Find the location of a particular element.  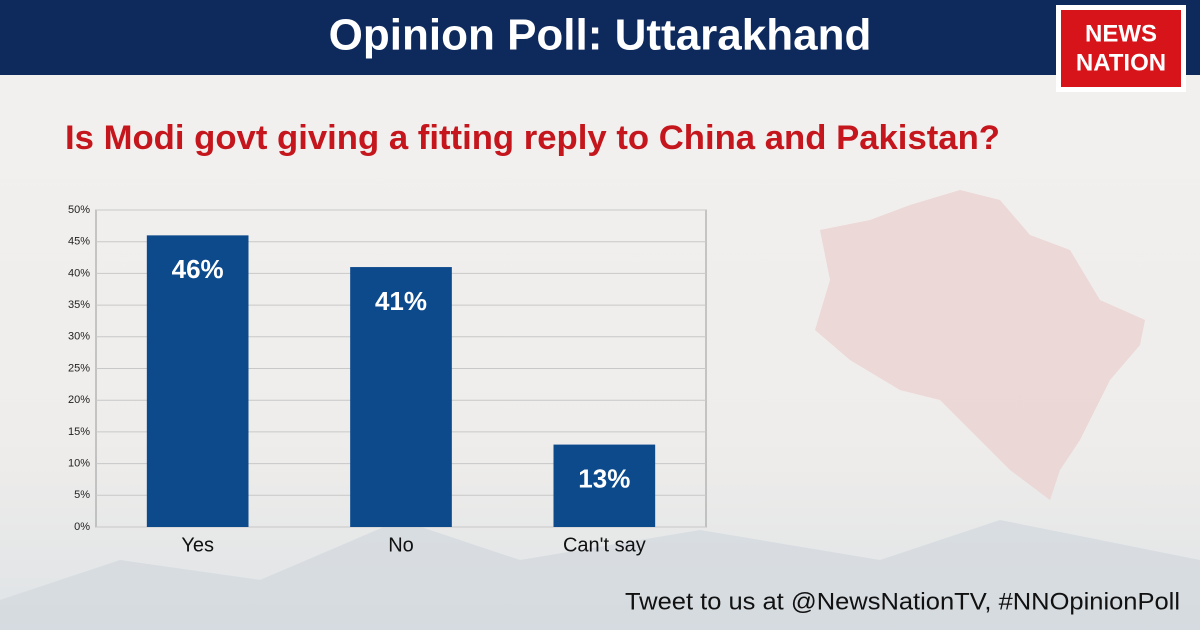

logo is located at coordinates (1121, 48).